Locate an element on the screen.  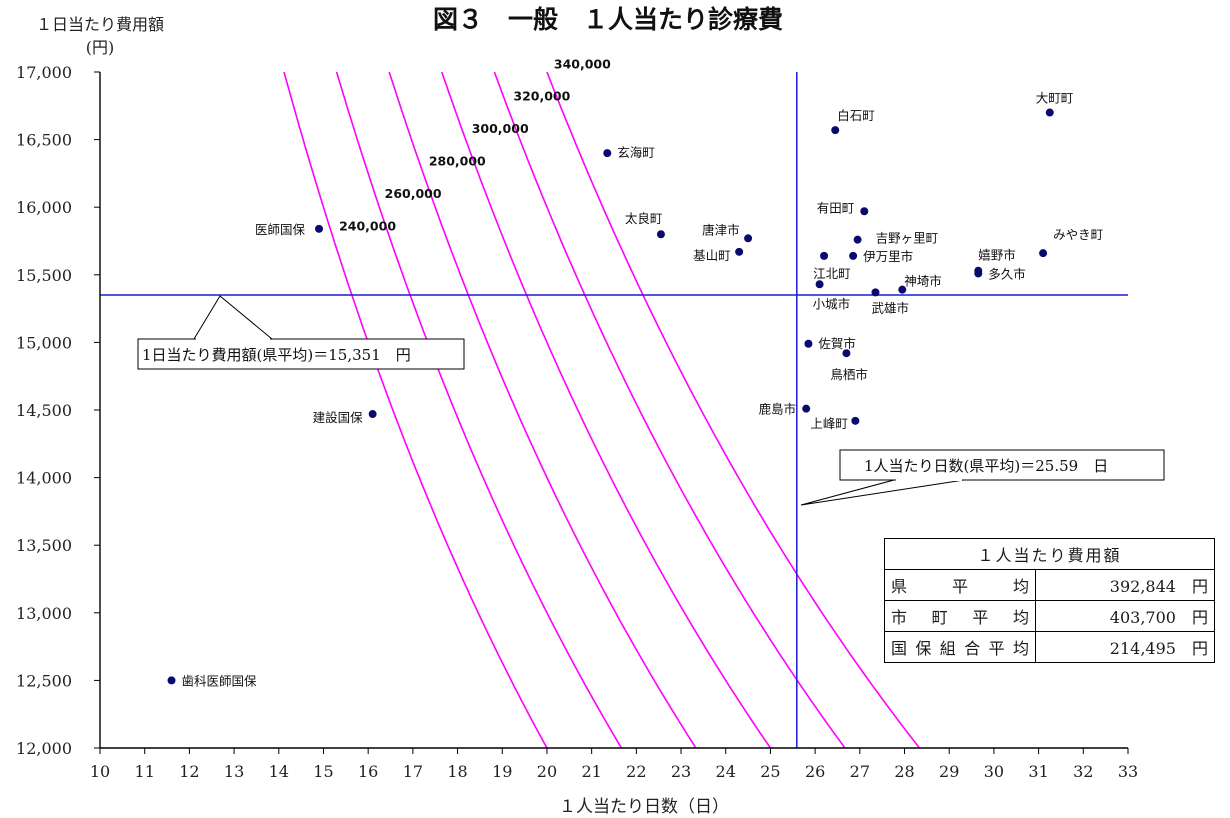
data-point-label: 神埼市 is located at coordinates (923, 281).